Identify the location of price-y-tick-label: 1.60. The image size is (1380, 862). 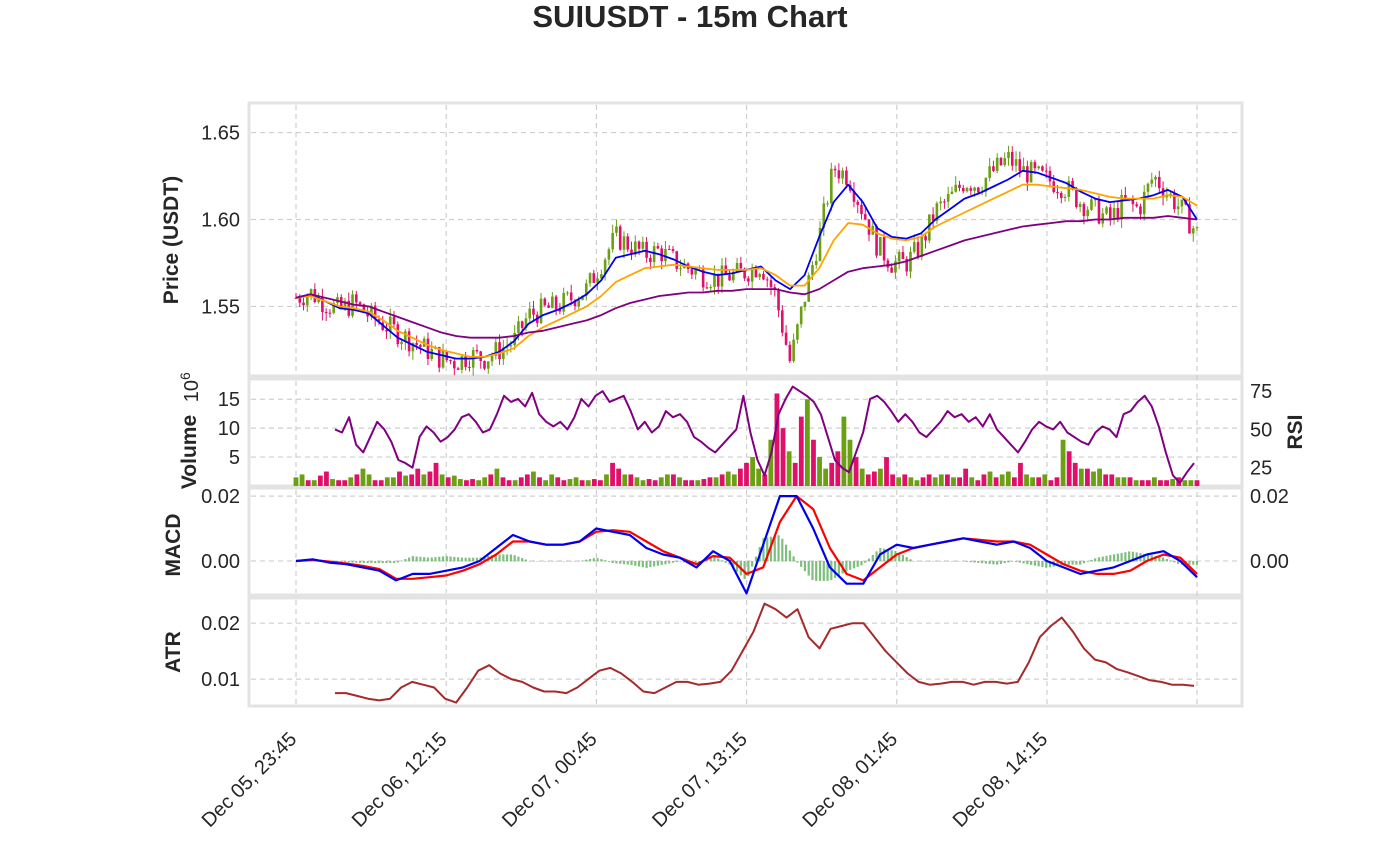
(220, 221).